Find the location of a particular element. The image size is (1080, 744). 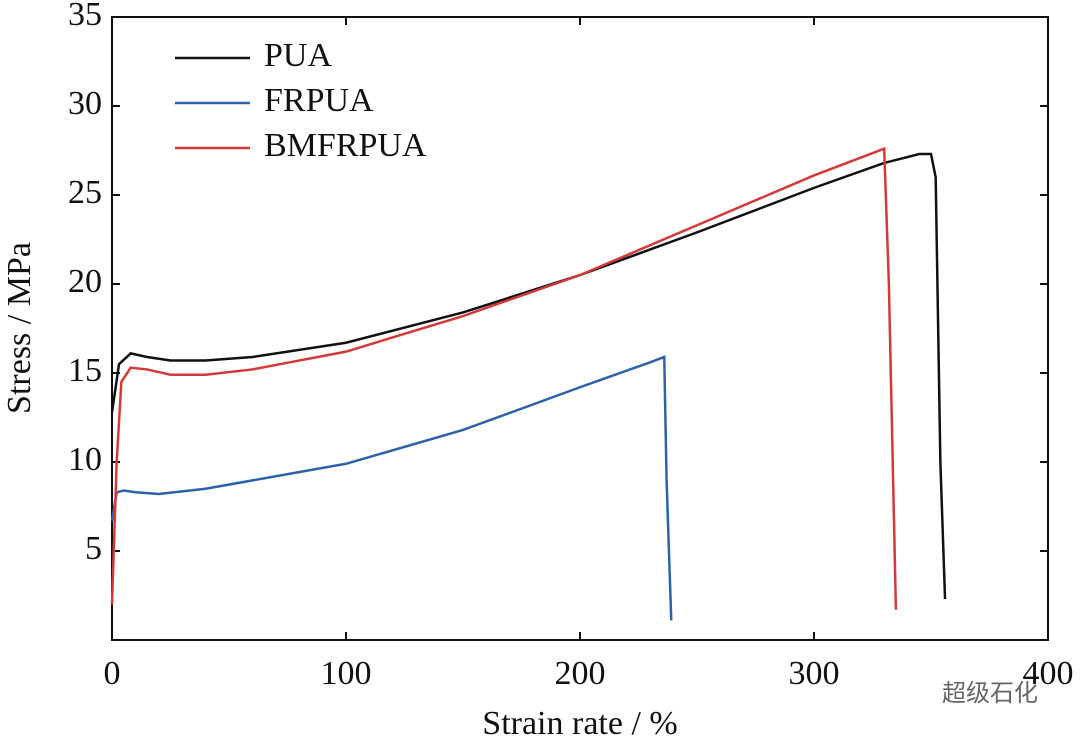

y-tick-label: 35 is located at coordinates (85, 16).